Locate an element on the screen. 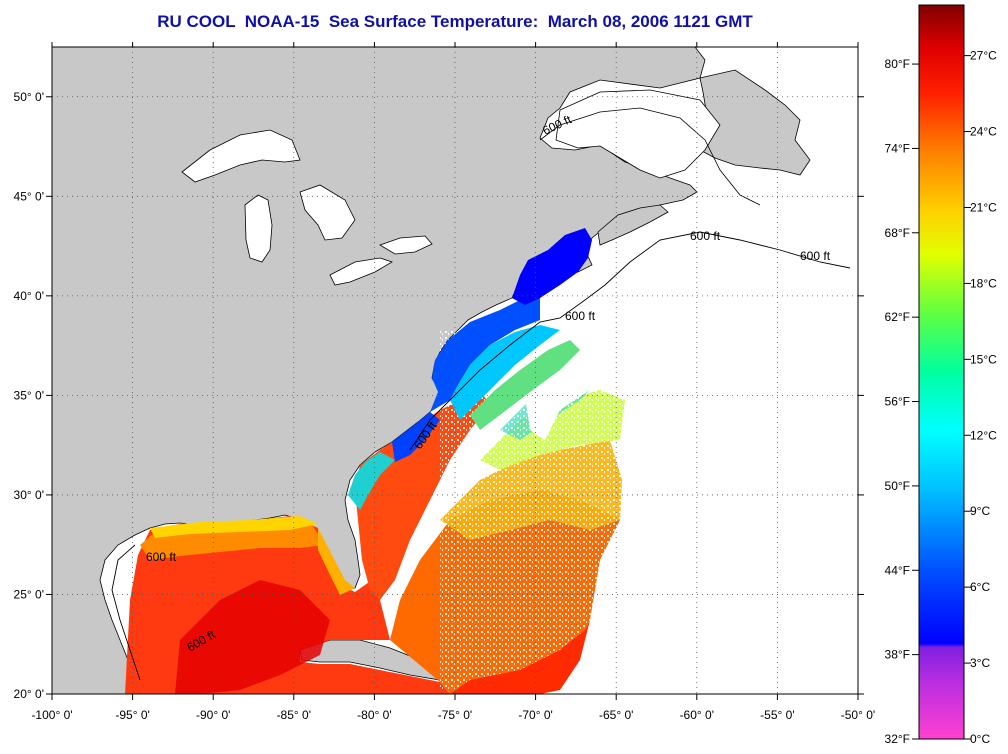 This screenshot has height=754, width=1008. colorbar-c-label: 3°C is located at coordinates (980, 663).